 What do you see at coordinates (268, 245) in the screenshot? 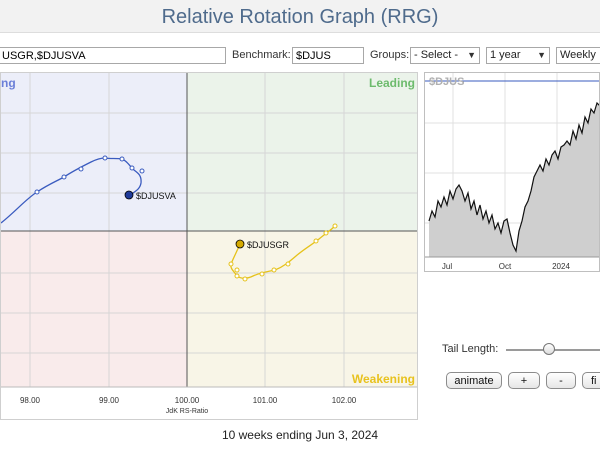
I see `djusgr-label: $DJUSGR` at bounding box center [268, 245].